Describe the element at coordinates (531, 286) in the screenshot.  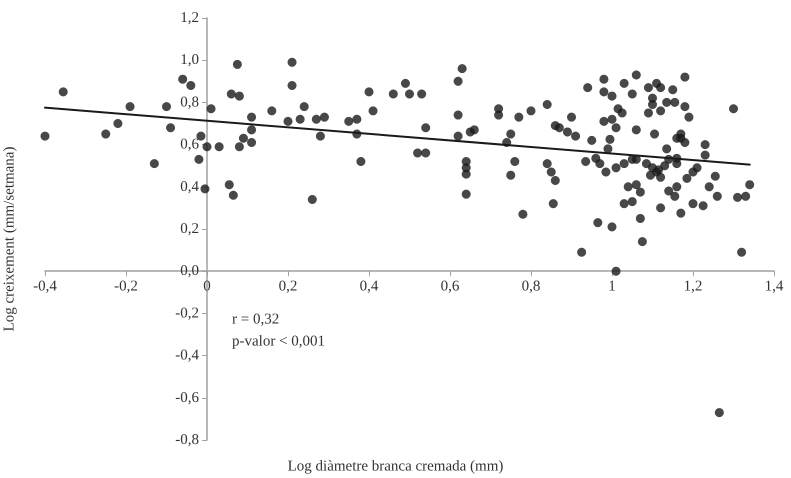
I see `x-tick-label: 0,8` at that location.